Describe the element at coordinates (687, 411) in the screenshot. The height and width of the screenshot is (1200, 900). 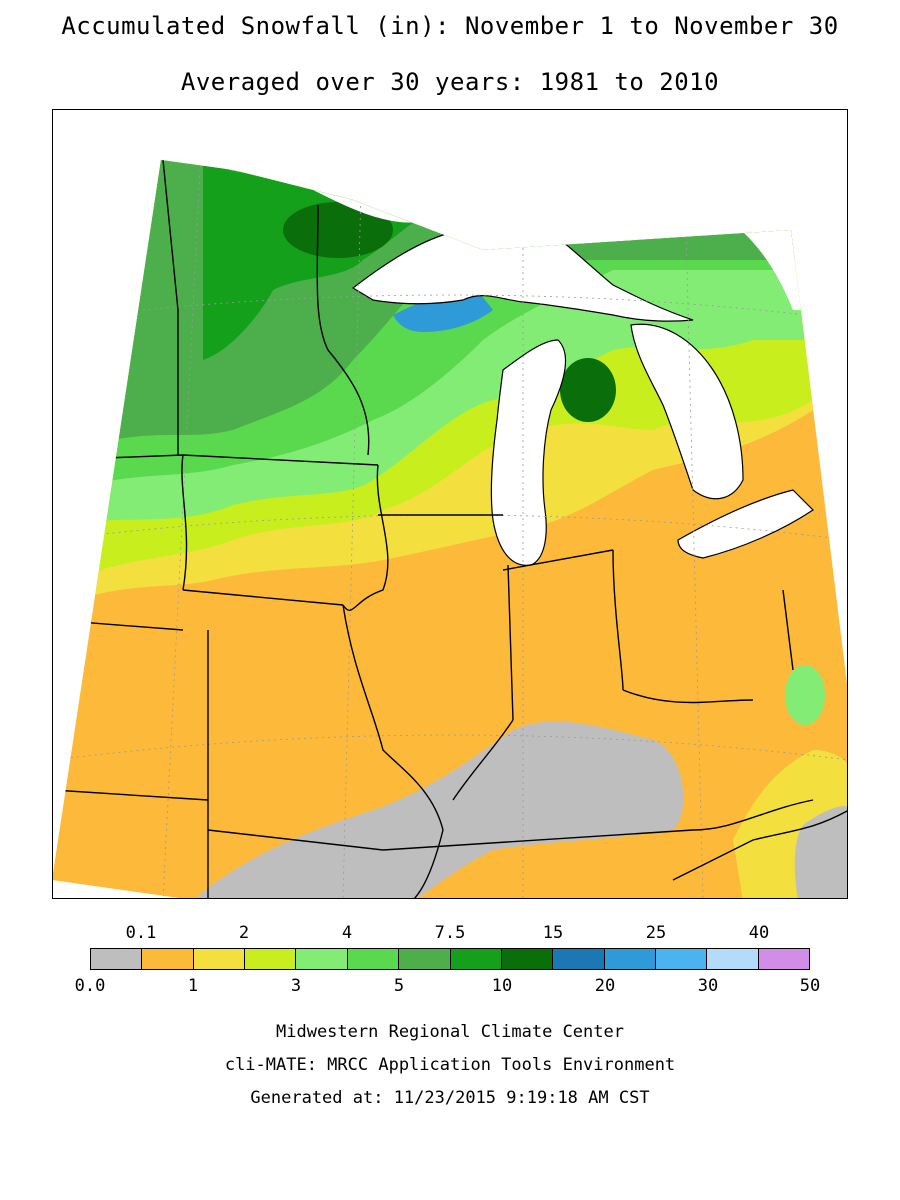
I see `lake-huron` at that location.